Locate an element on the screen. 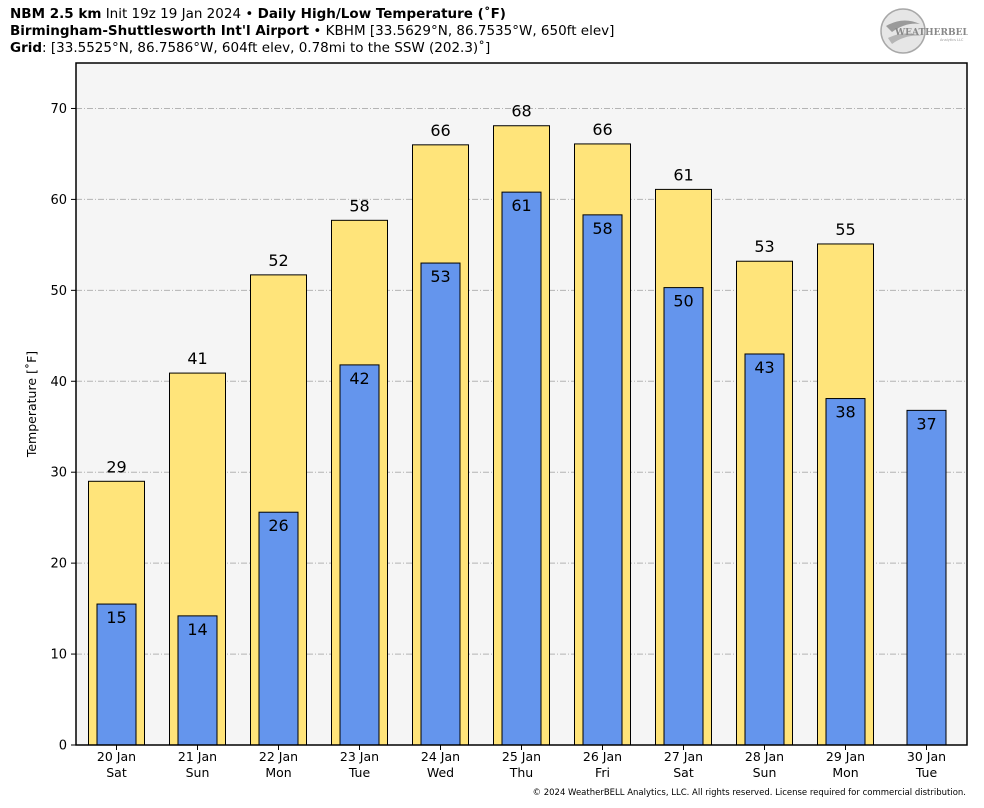 Image resolution: width=984 pixels, height=808 pixels. low-temp-label: 50 is located at coordinates (683, 301).